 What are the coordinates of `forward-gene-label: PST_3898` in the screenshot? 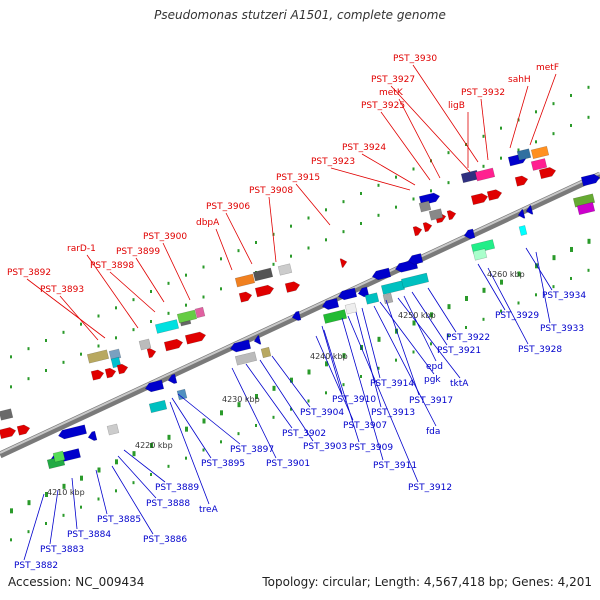 It's located at (112, 266).